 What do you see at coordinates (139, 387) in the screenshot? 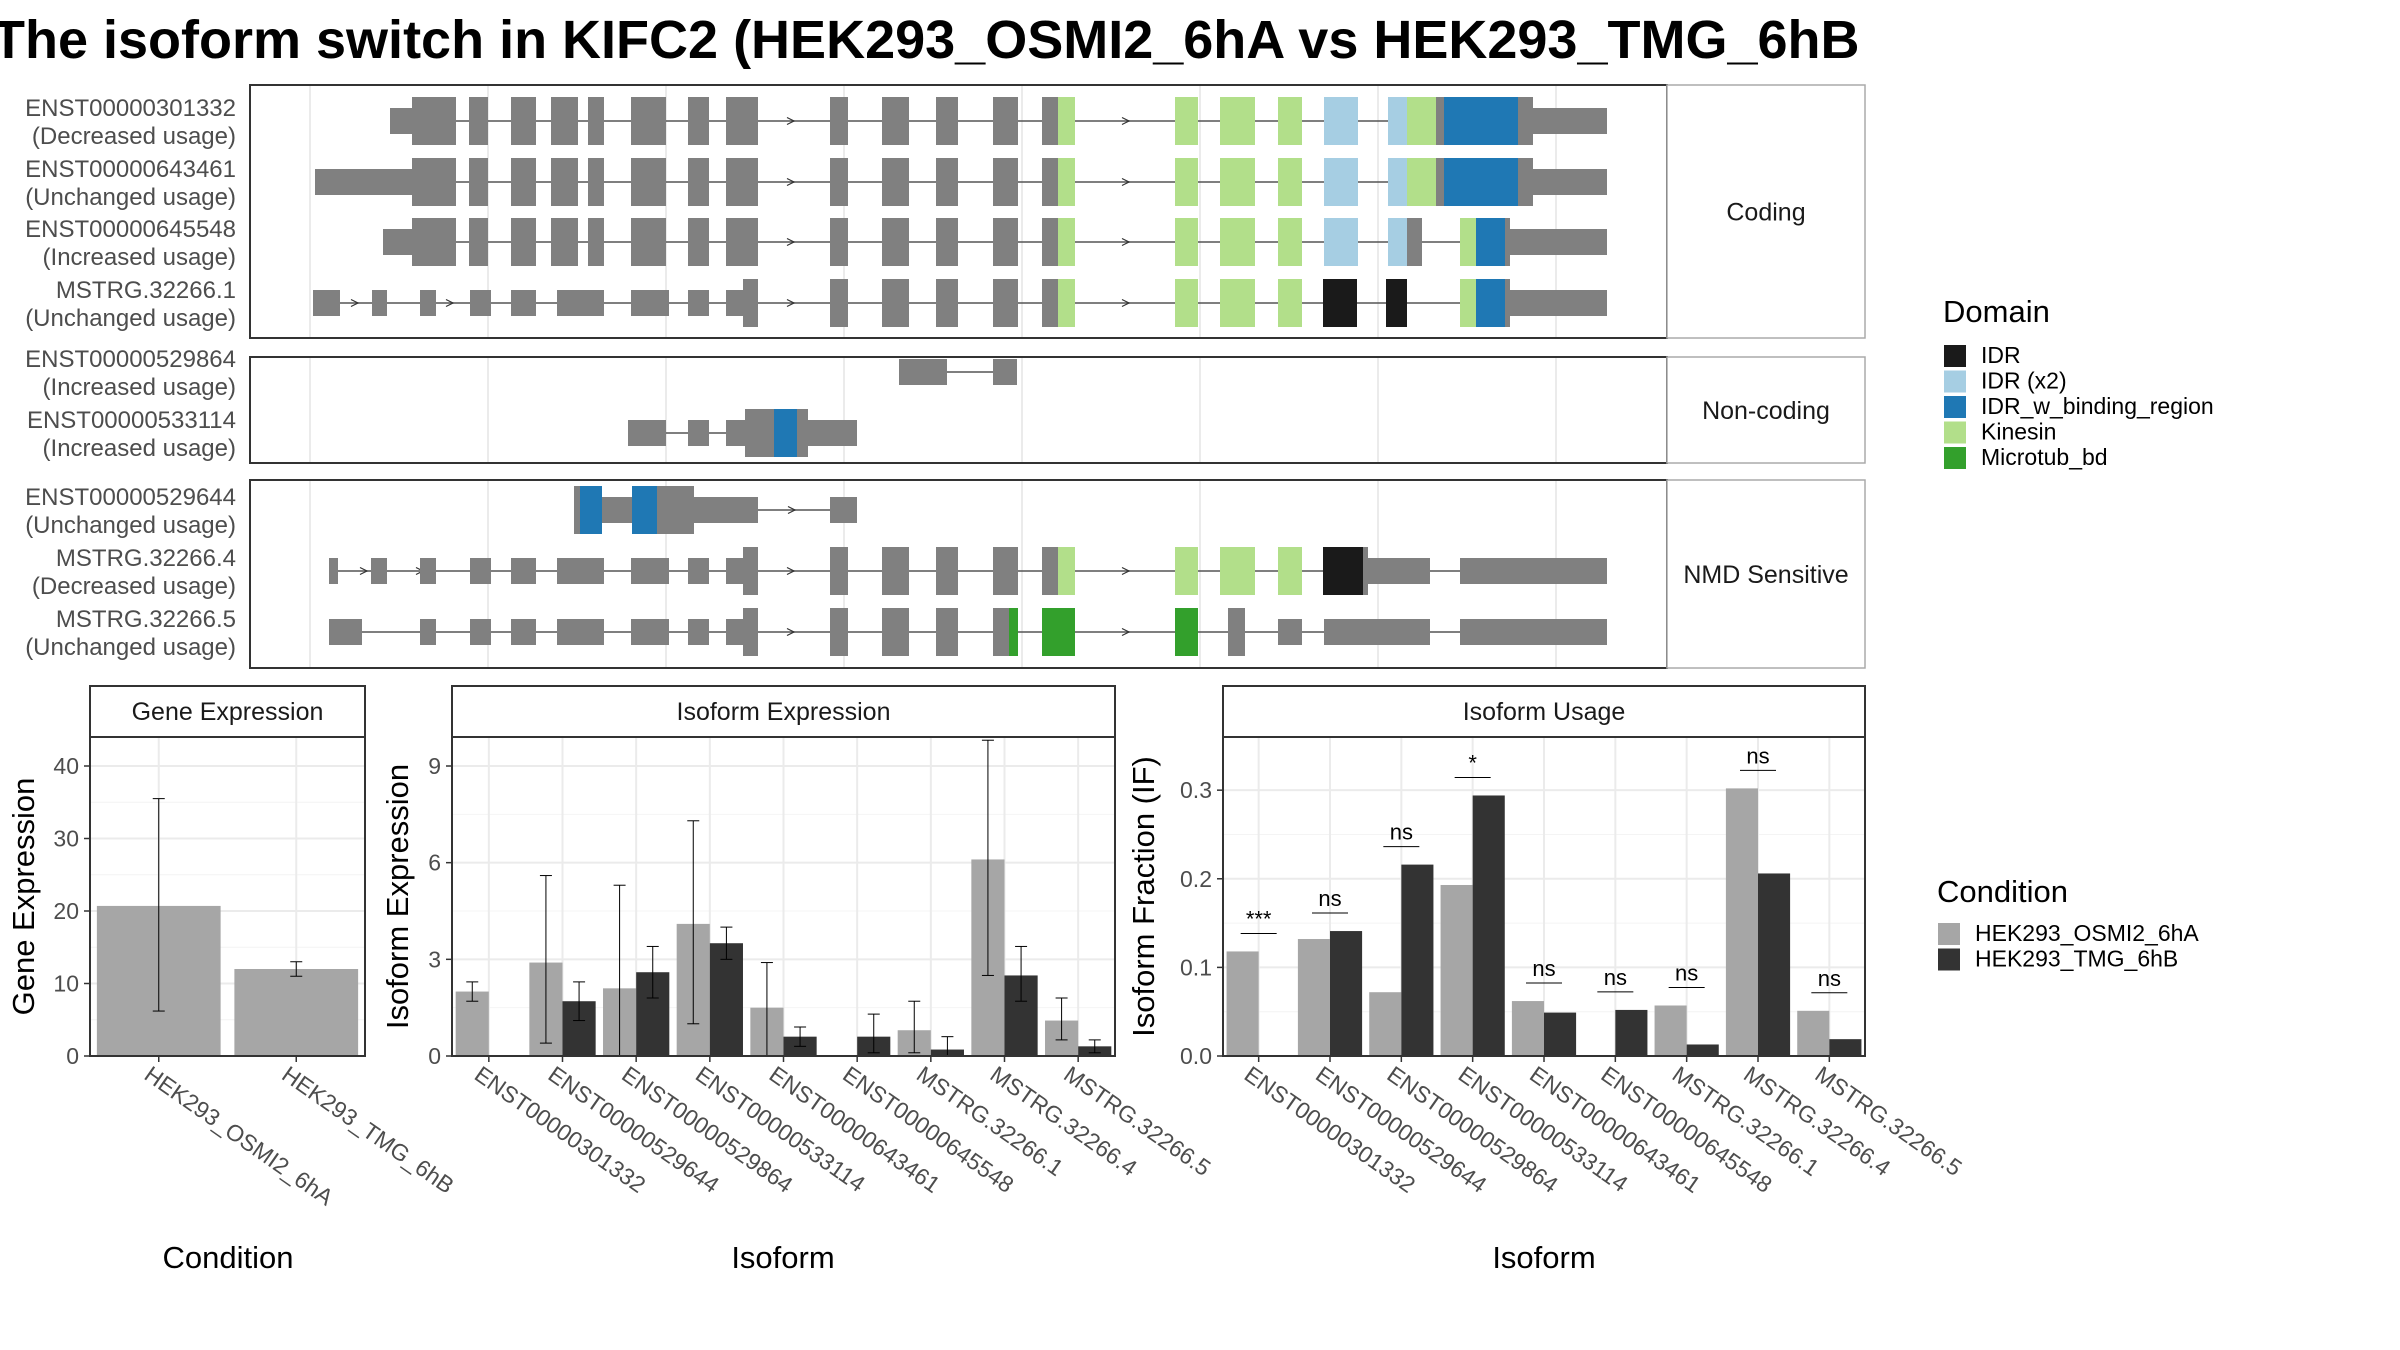
I see `transcript-usage-label: (Increased usage)` at bounding box center [139, 387].